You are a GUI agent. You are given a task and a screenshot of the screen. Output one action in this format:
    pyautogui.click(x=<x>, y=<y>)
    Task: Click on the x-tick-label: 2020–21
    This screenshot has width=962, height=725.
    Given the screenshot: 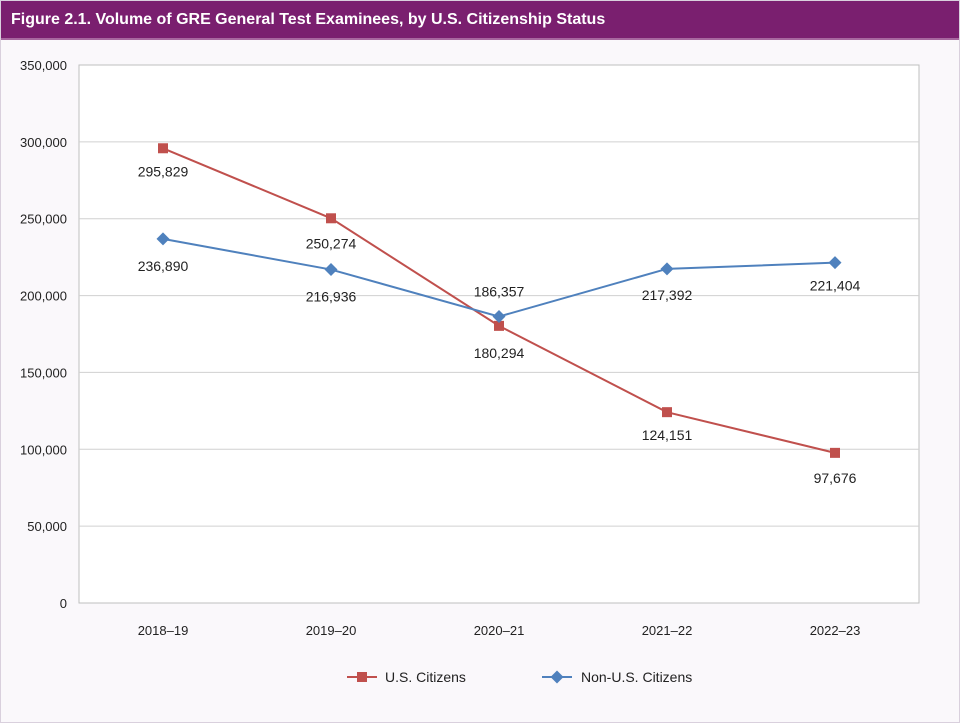 What is the action you would take?
    pyautogui.click(x=499, y=630)
    